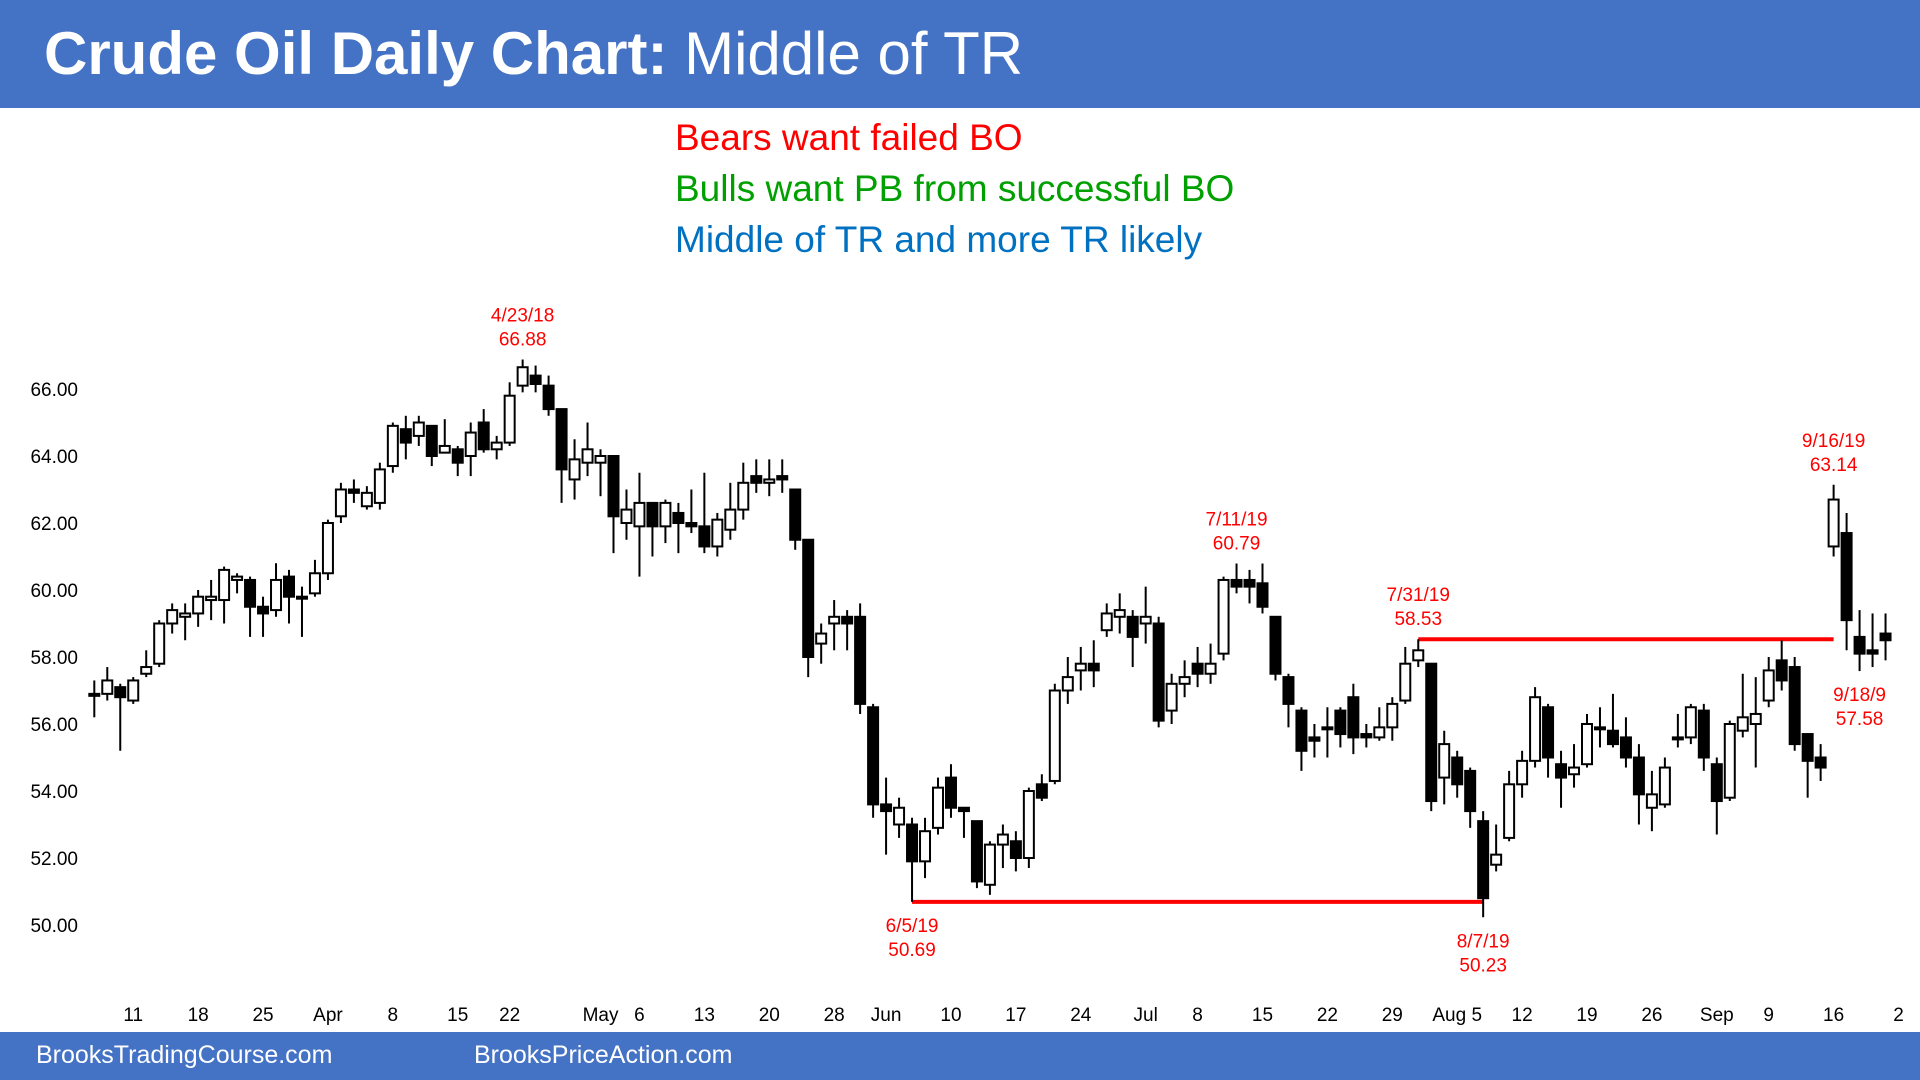  What do you see at coordinates (603, 1055) in the screenshot?
I see `footer-link-right: BrooksPriceAction.com` at bounding box center [603, 1055].